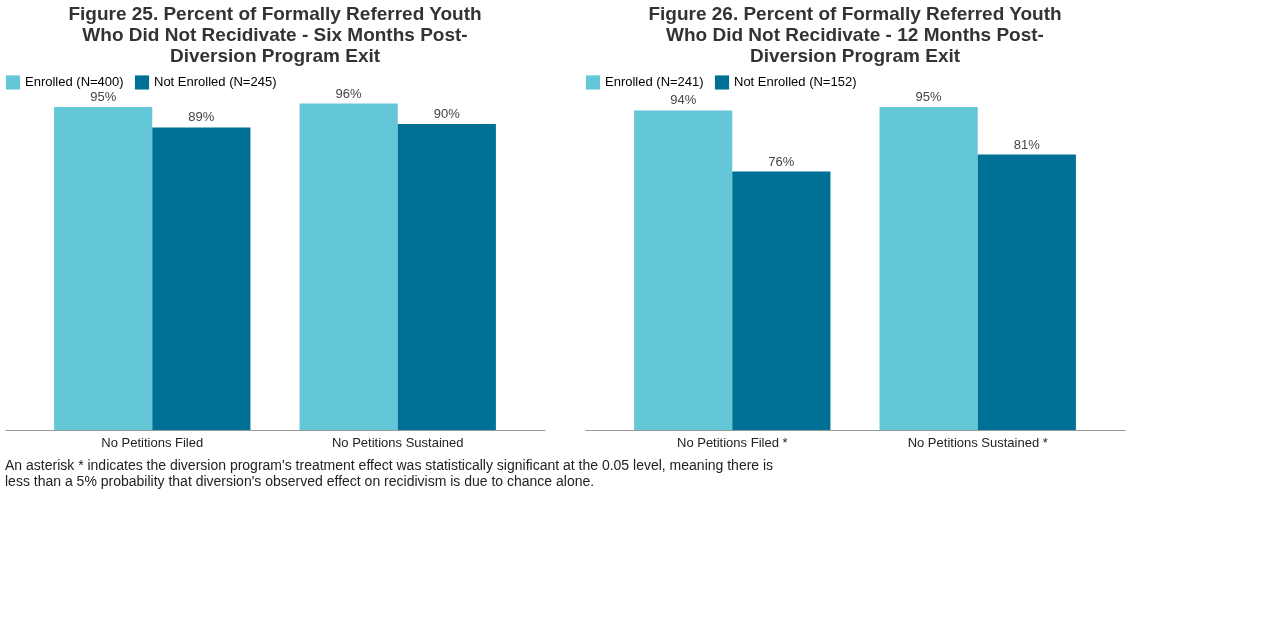 This screenshot has height=643, width=1270. Describe the element at coordinates (215, 82) in the screenshot. I see `legend-label: Not Enrolled (N=245)` at that location.